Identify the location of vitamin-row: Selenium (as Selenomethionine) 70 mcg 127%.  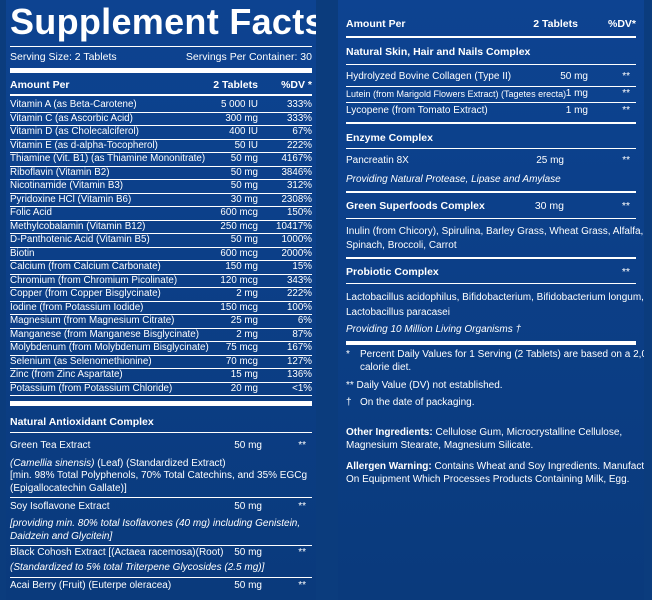
(161, 362).